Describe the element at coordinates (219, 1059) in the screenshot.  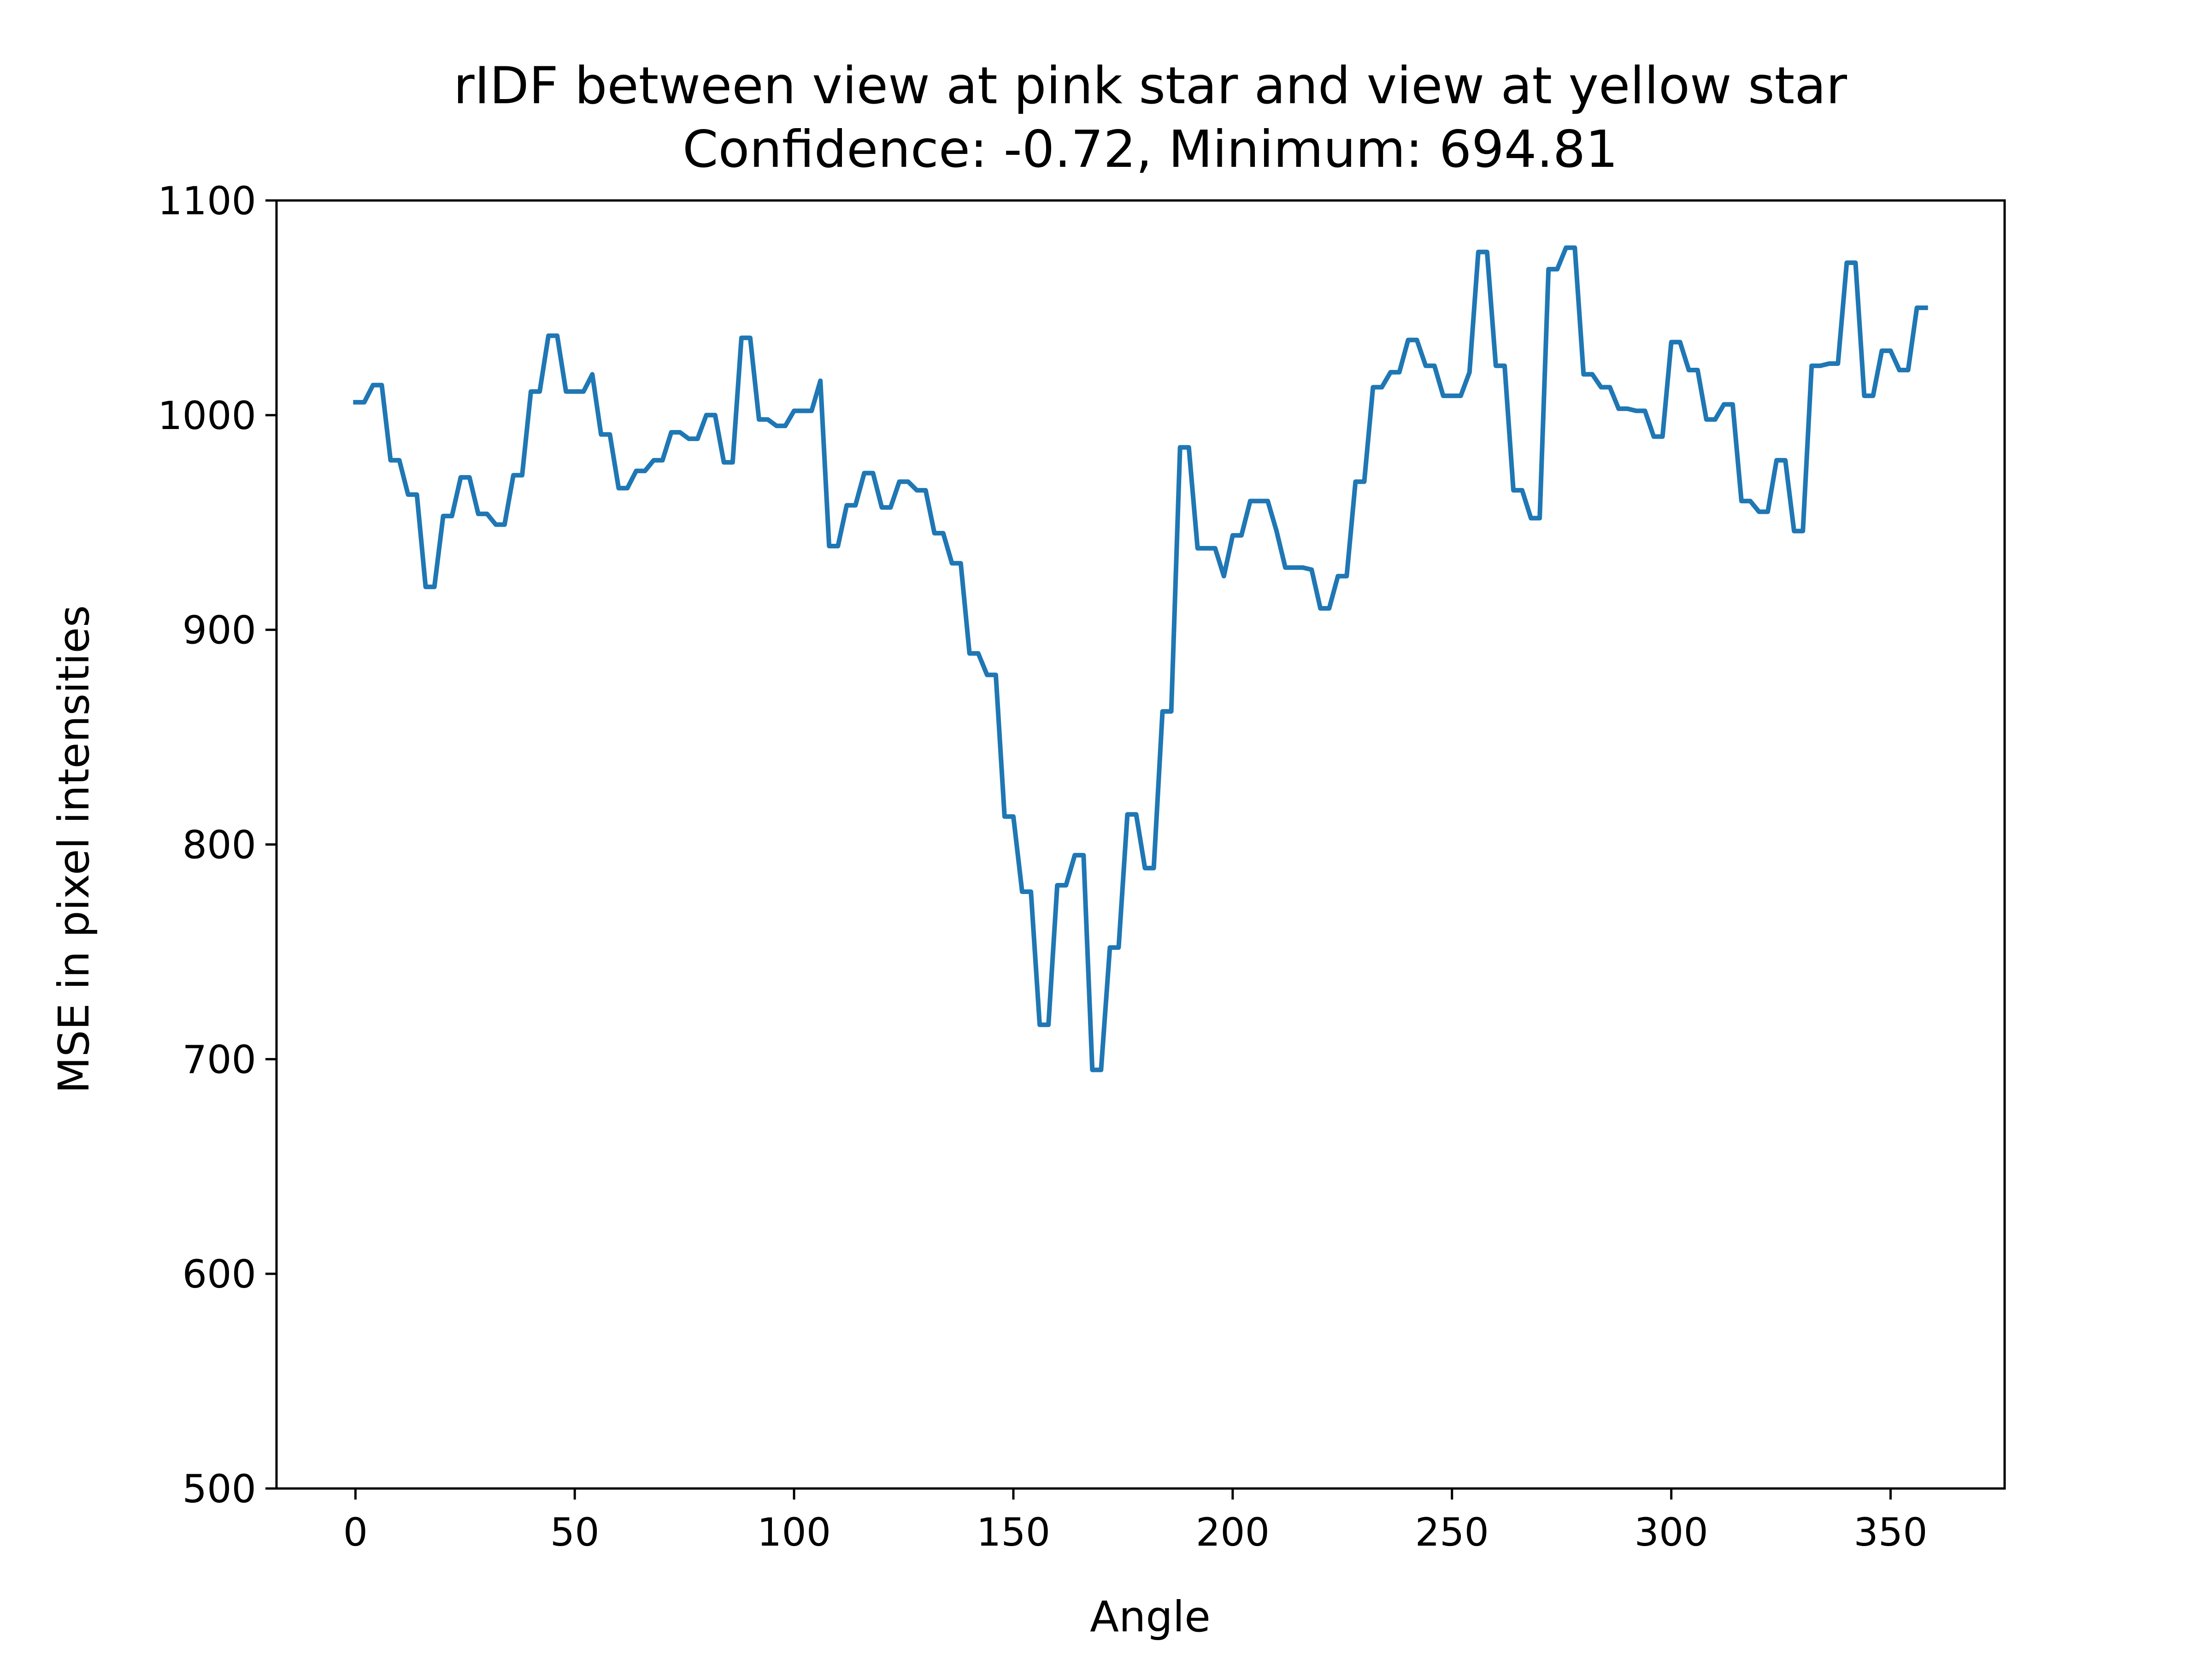
I see `y-tick-label: 700` at that location.